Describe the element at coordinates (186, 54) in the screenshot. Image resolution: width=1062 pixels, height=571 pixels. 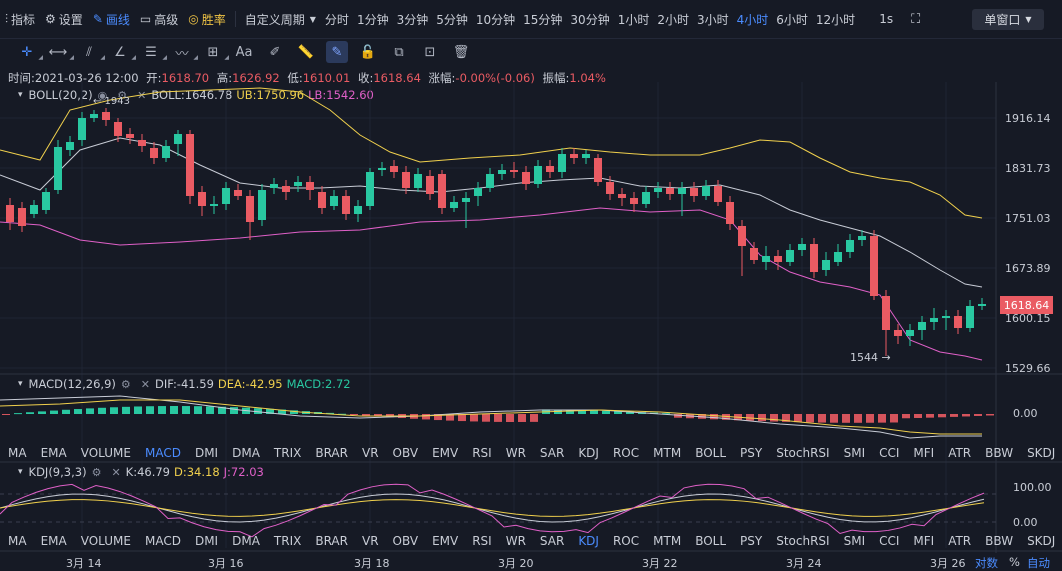
I see `wave-icon: 〰 ◢` at that location.